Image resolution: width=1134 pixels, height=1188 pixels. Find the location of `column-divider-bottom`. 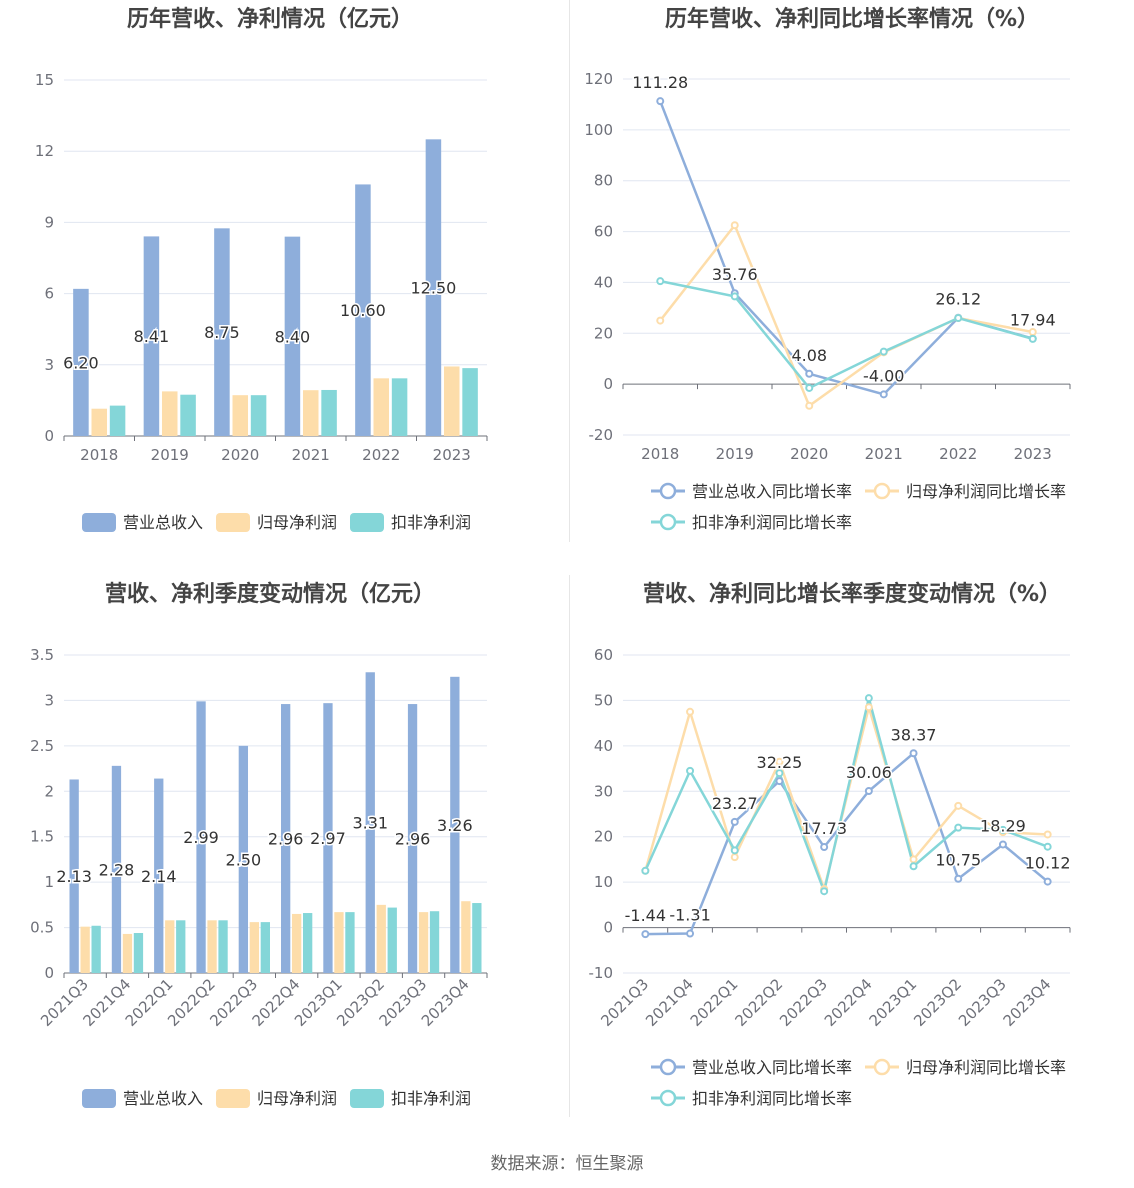

column-divider-bottom is located at coordinates (569, 846).